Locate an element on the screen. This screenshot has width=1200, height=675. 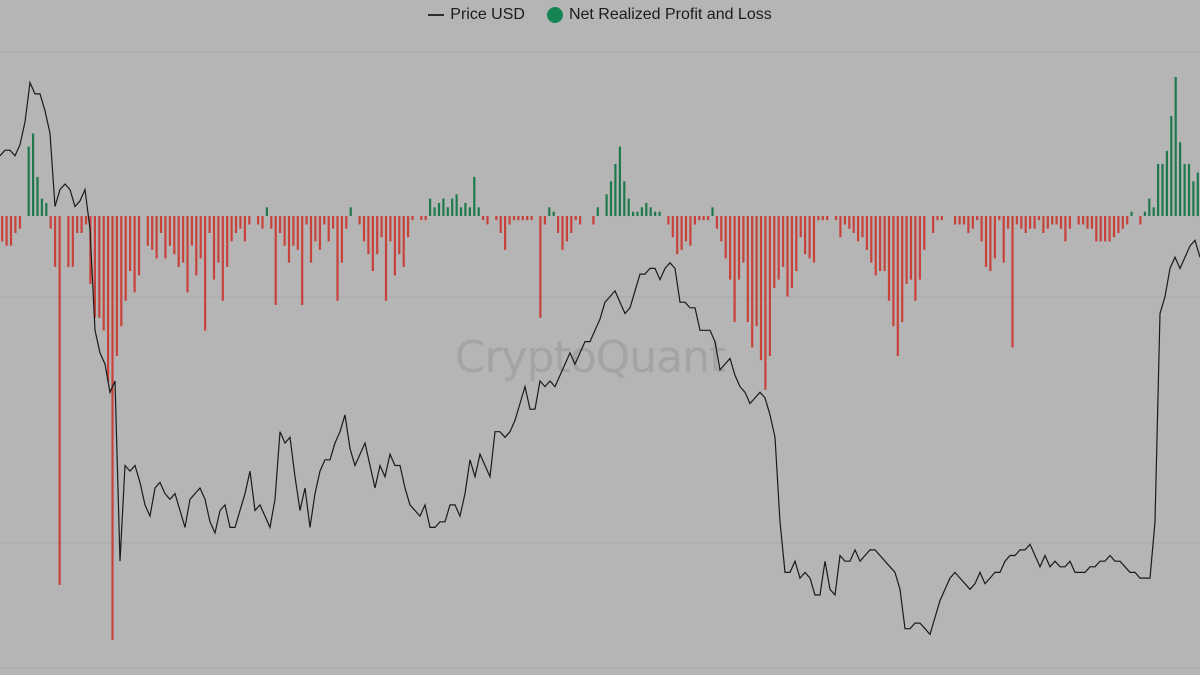
legend-item-pnl: Net Realized Profit and Loss is located at coordinates (659, 15).